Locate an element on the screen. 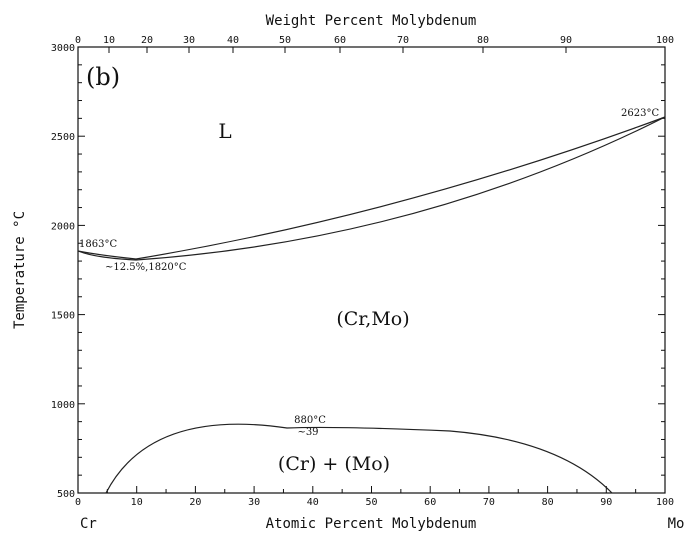  miscibility-temp-annotation: 880°C is located at coordinates (310, 420).